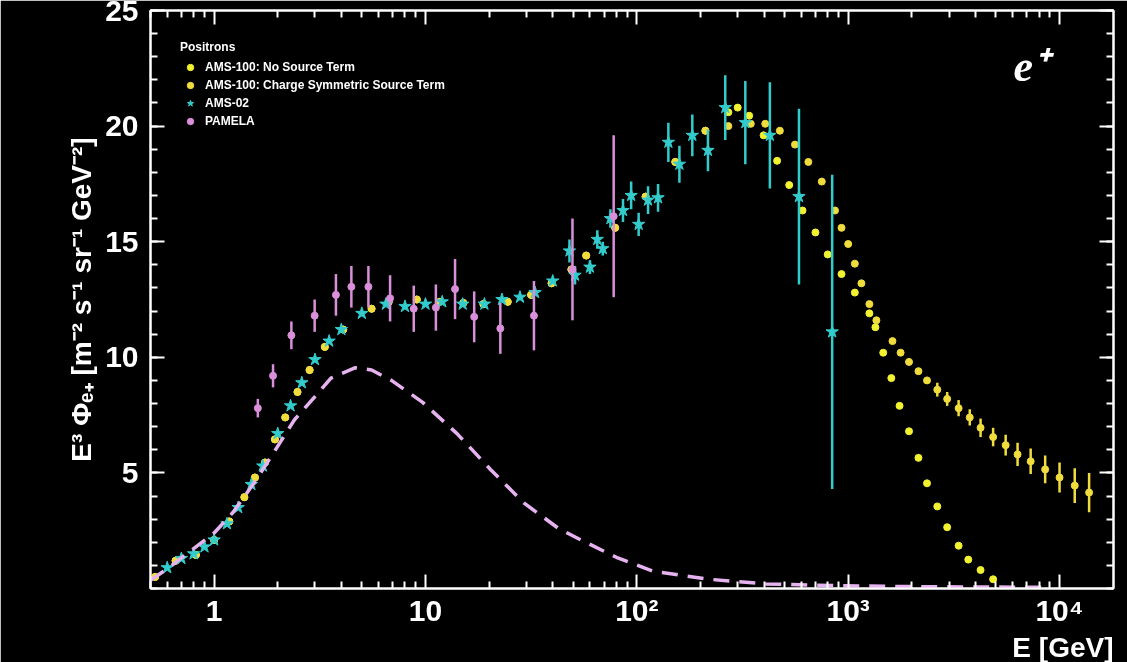  I want to click on y-tick-label: 25, so click(122, 13).